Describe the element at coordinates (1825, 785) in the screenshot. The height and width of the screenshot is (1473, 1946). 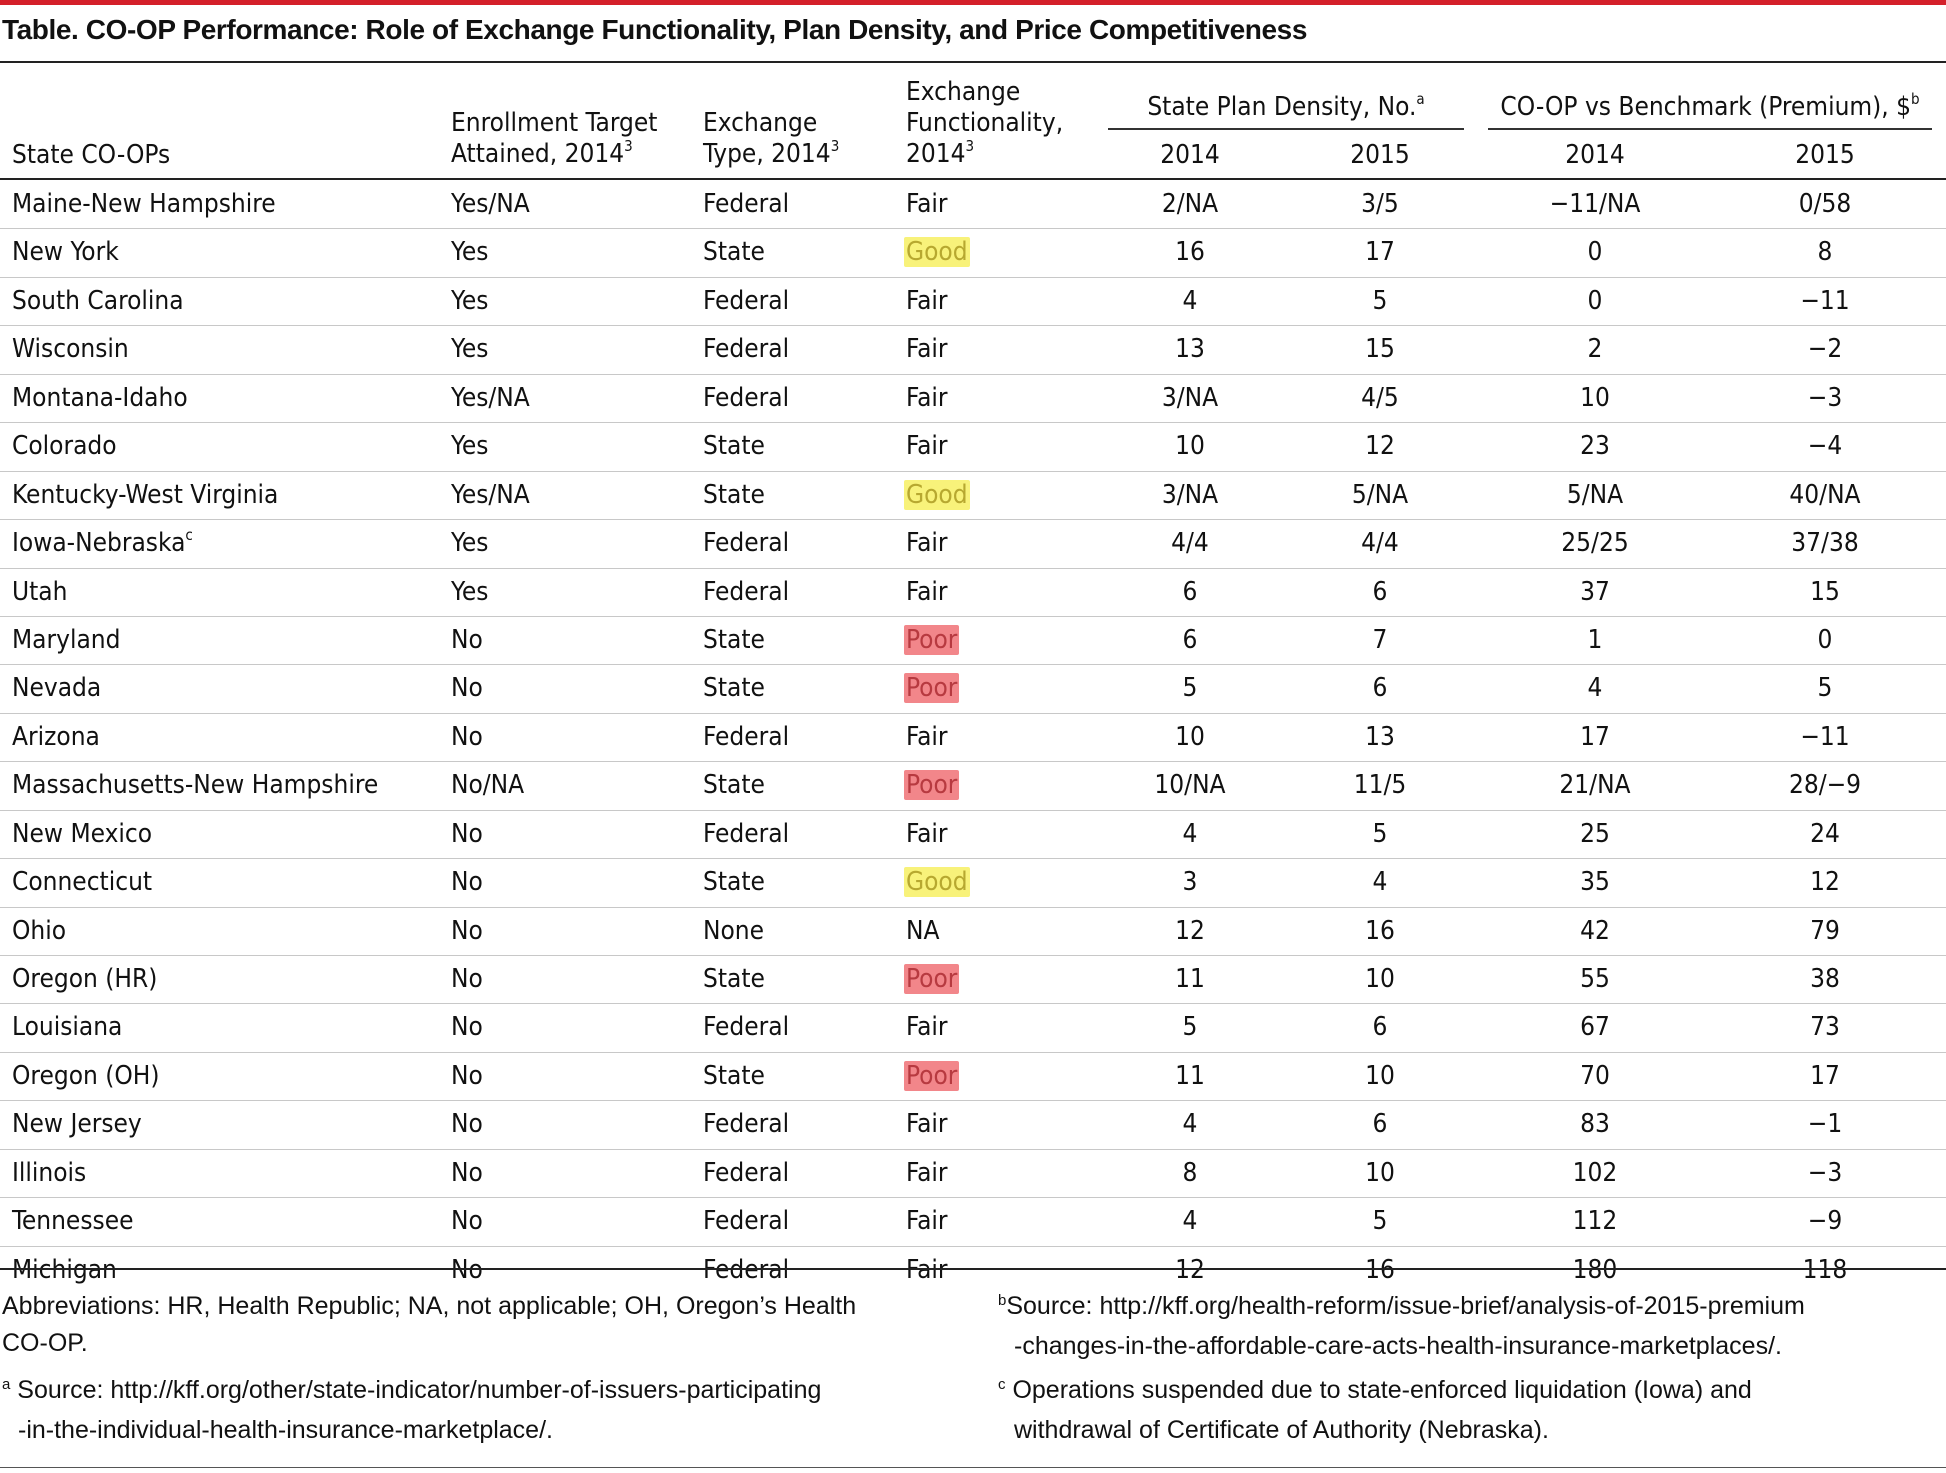
I see `cell-premium-2015: 28/−9` at that location.